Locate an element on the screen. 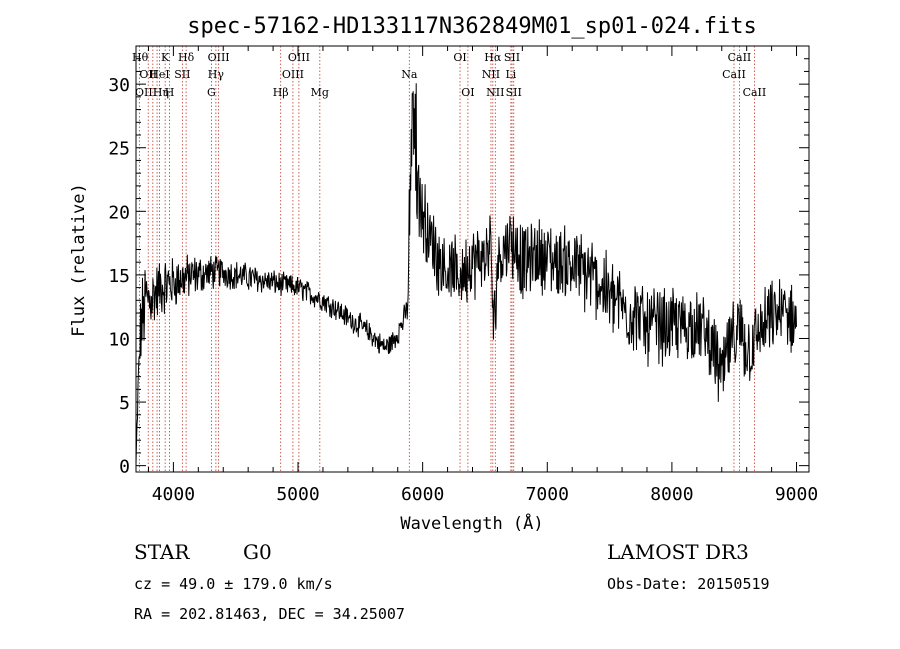 This screenshot has height=649, width=900. object-subclass: G0 is located at coordinates (257, 552).